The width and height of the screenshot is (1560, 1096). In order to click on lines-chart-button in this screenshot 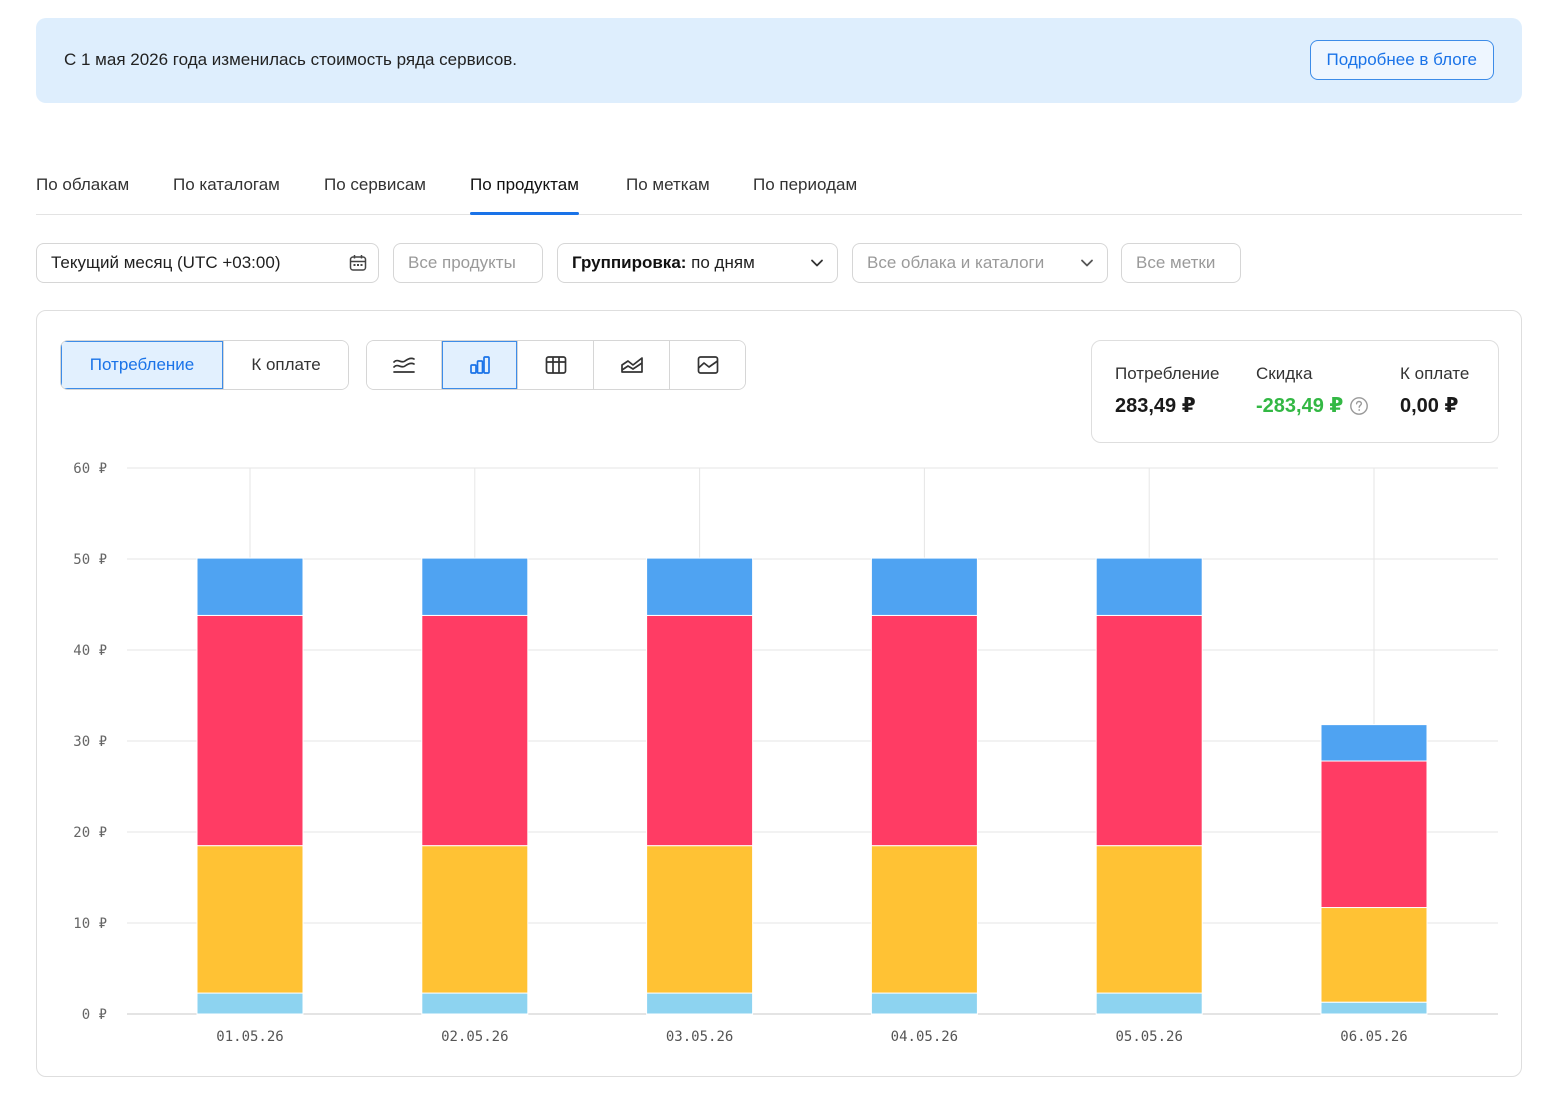, I will do `click(404, 365)`.